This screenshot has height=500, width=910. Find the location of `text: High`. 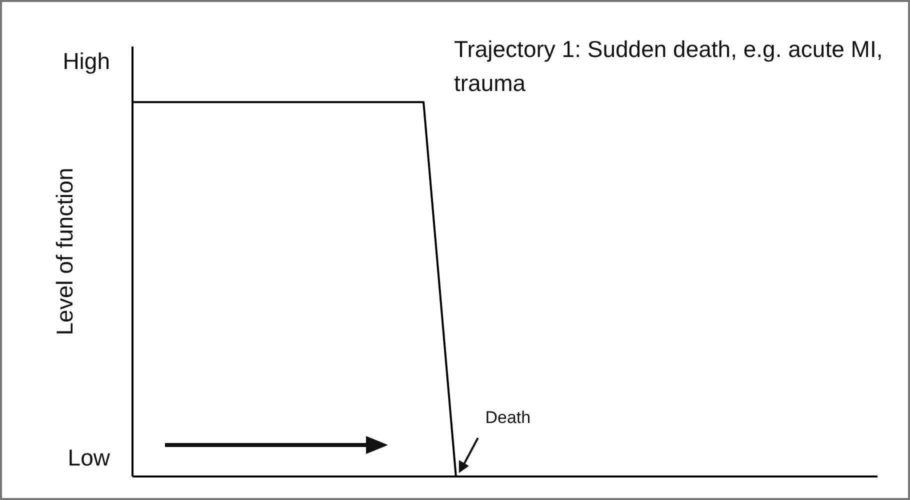

text: High is located at coordinates (86, 61).